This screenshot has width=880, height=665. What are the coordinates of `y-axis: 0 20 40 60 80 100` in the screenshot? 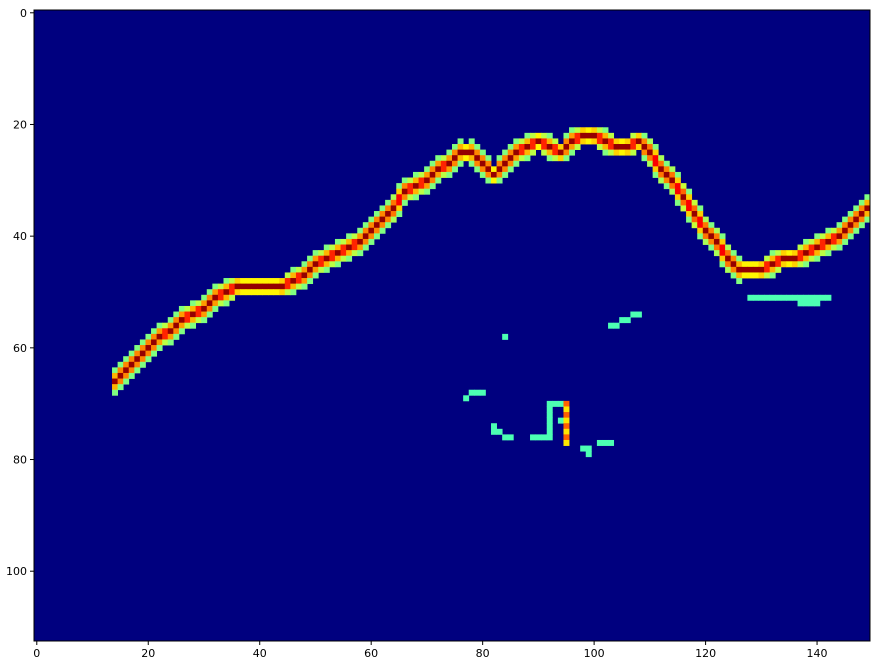 It's located at (20, 292).